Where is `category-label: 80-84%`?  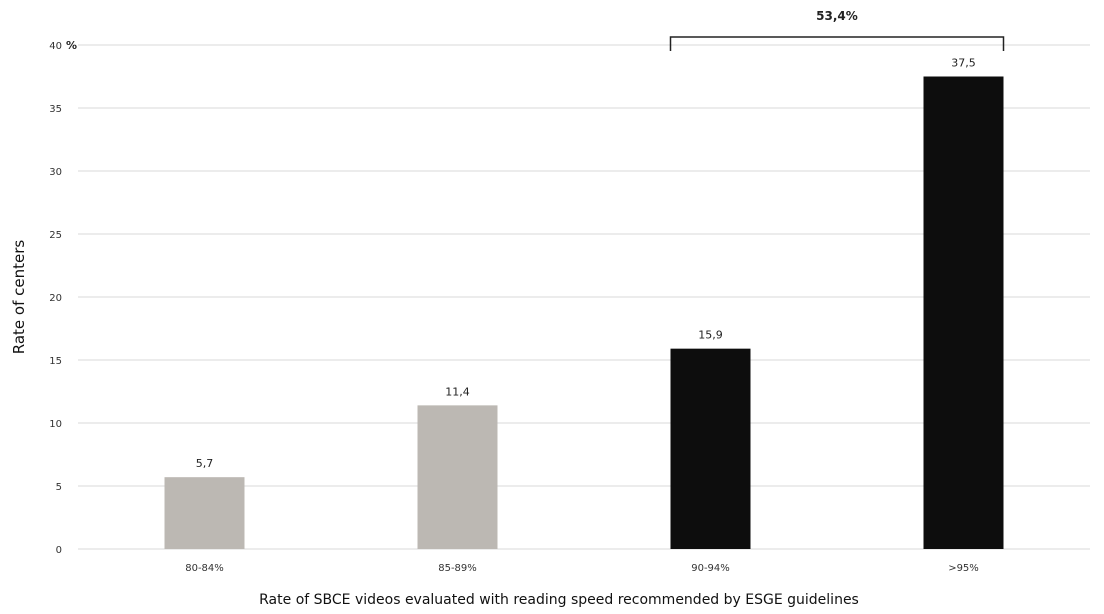 category-label: 80-84% is located at coordinates (204, 568).